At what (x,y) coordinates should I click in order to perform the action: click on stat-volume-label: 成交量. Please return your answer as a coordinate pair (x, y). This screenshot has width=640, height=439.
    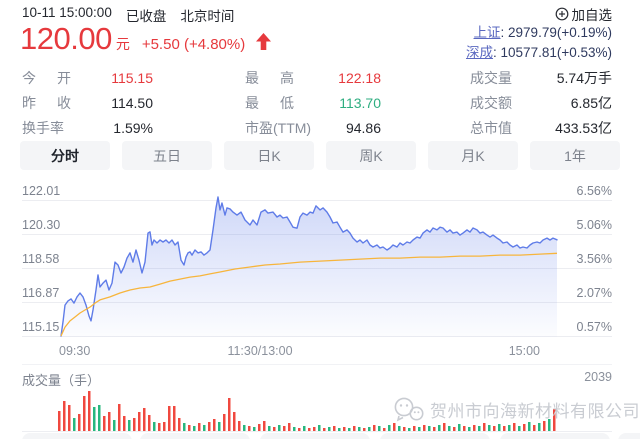
    Looking at the image, I should click on (491, 78).